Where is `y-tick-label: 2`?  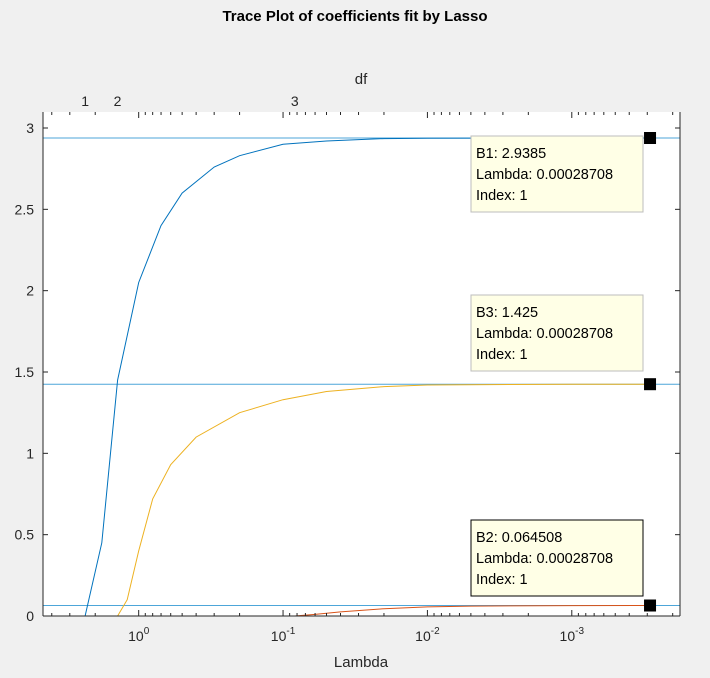 y-tick-label: 2 is located at coordinates (30, 291).